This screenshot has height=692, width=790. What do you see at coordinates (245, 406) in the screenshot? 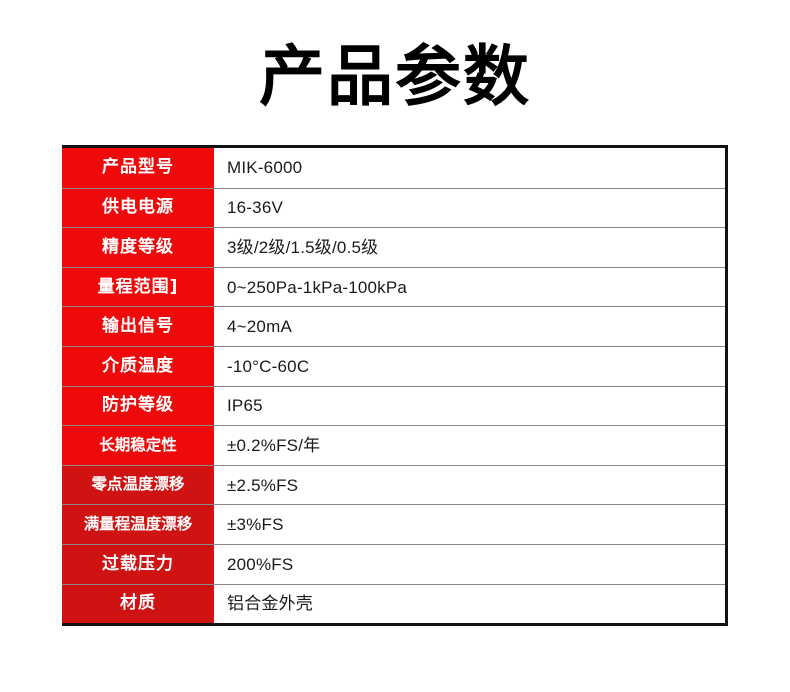
I see `spec-value: IP65` at bounding box center [245, 406].